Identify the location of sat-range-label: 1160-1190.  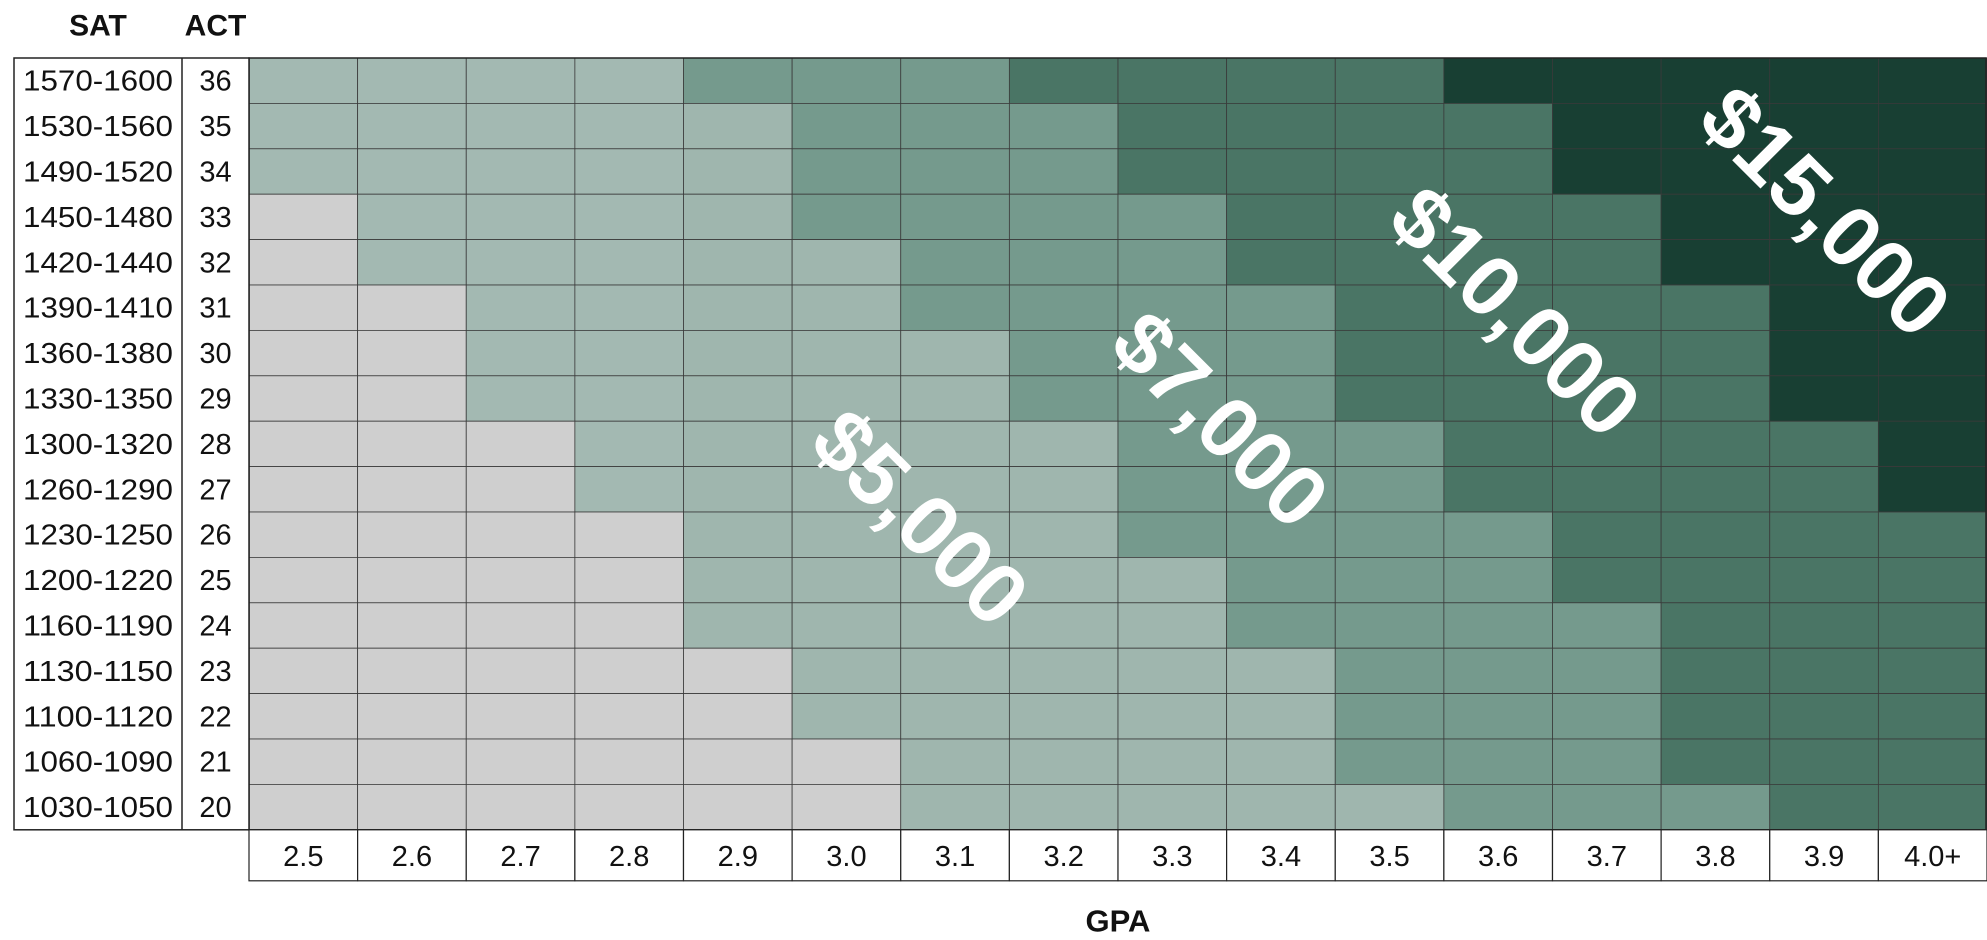
(98, 627).